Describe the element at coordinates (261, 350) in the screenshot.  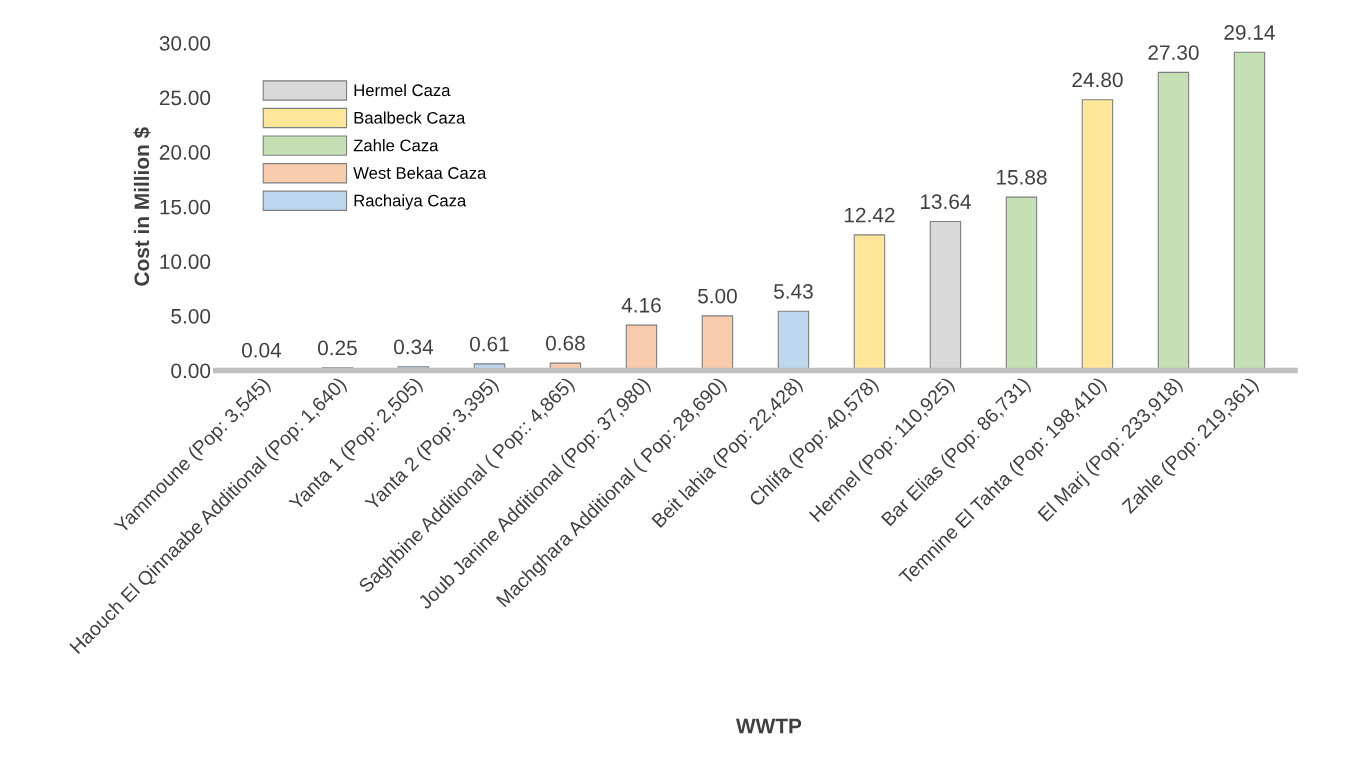
I see `data-label: 0.04` at that location.